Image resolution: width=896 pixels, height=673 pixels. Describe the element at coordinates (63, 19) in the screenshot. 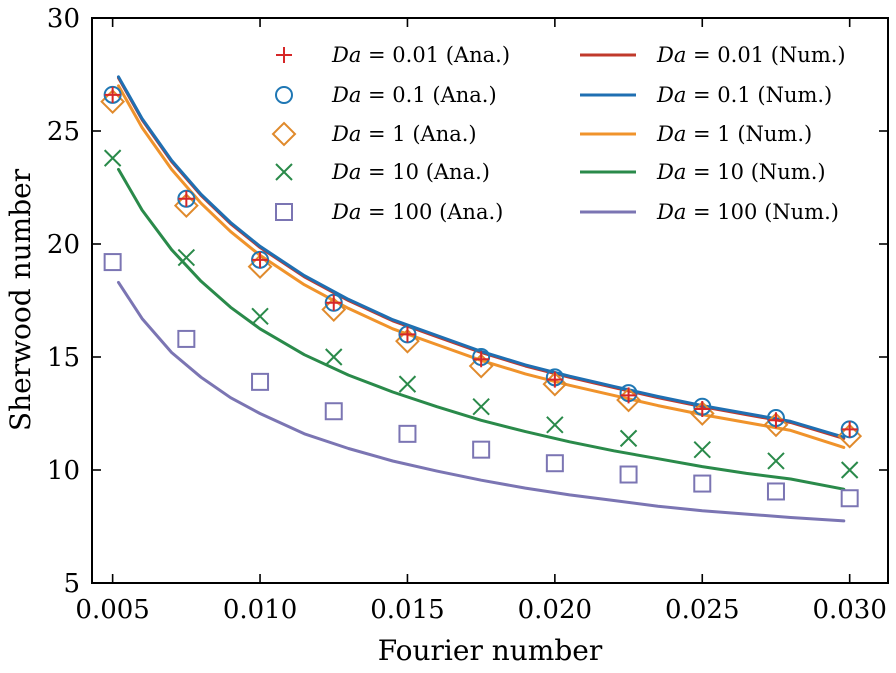

I see `y-tick-label: 30` at that location.